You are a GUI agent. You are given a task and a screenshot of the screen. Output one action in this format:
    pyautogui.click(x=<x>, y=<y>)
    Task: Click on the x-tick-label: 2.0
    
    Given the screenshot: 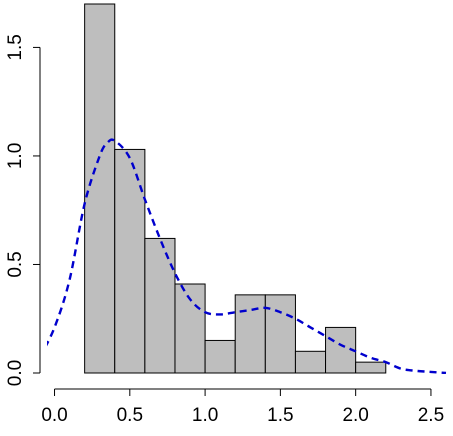 What is the action you would take?
    pyautogui.click(x=355, y=415)
    